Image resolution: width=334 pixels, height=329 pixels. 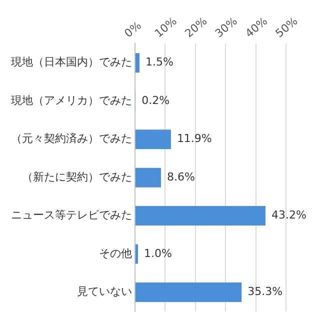 I want to click on y-tick-label: 見ていない, so click(x=104, y=291).